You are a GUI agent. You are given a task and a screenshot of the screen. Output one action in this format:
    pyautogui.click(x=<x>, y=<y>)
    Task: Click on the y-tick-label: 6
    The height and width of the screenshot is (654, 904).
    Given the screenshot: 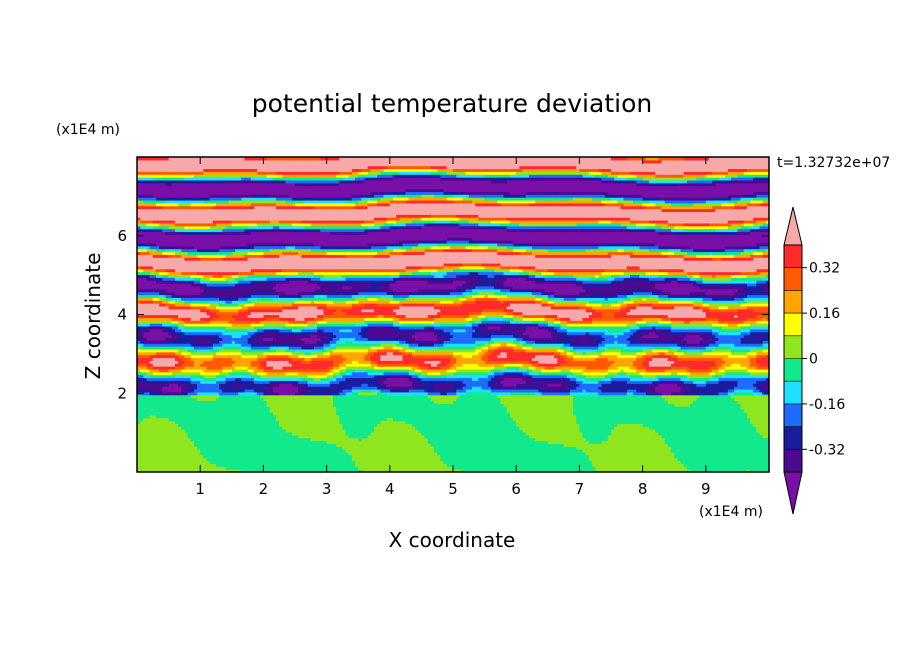 What is the action you would take?
    pyautogui.click(x=122, y=236)
    